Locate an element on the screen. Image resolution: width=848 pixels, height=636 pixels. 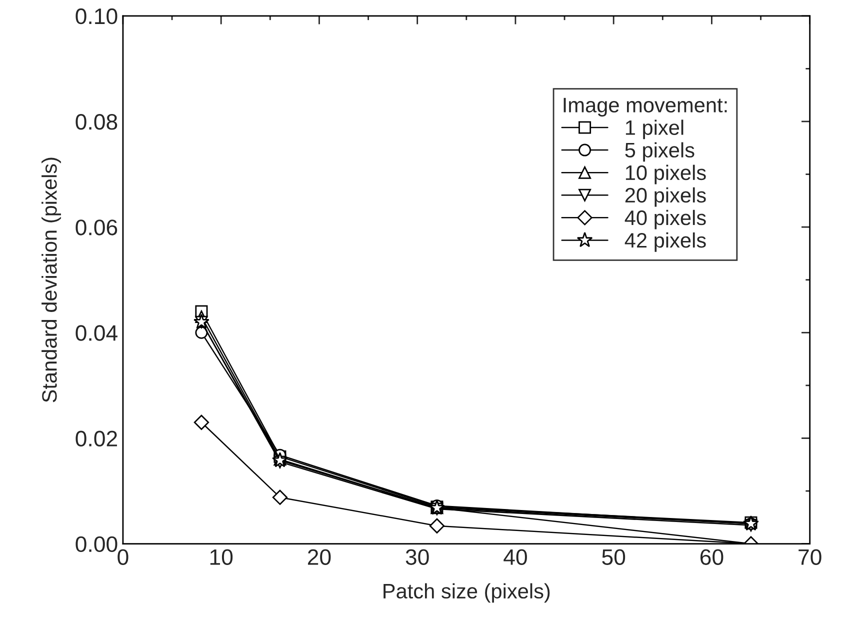
x-tick-label: 50 is located at coordinates (614, 557).